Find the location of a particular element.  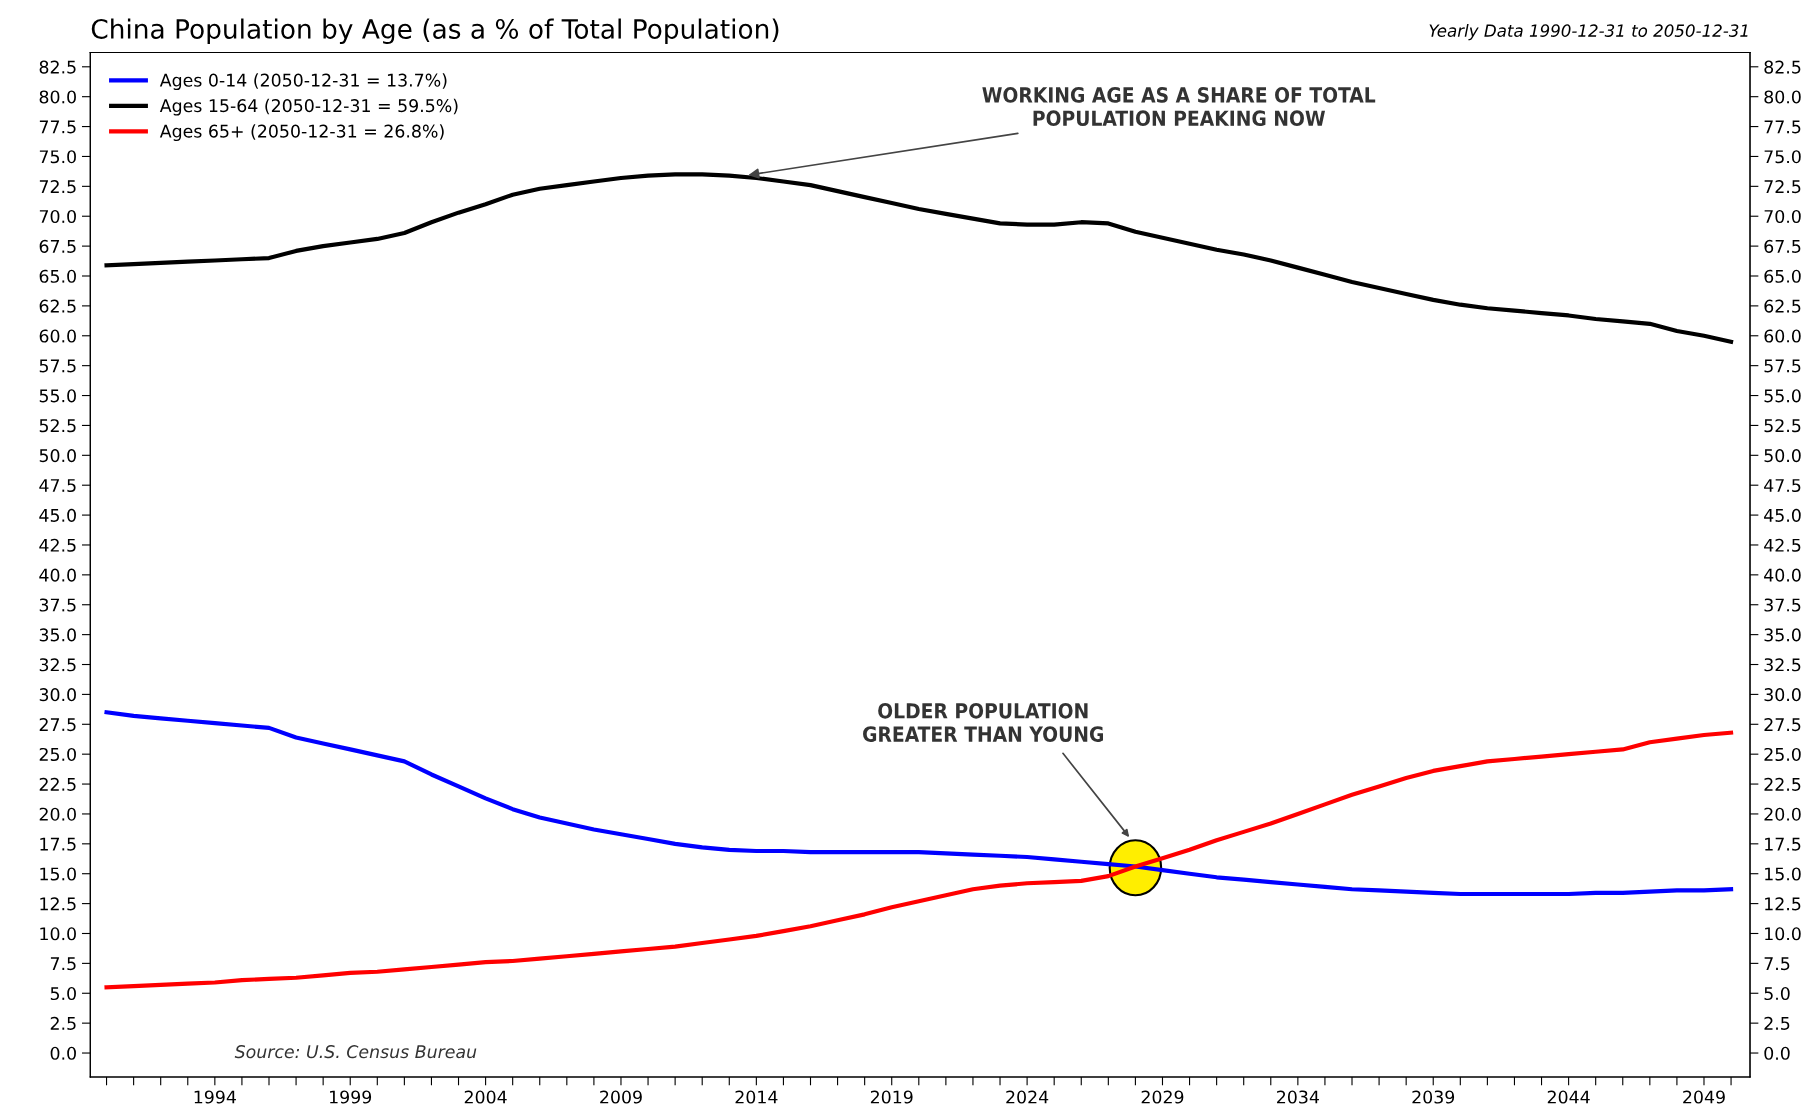

y2-tick-label: 0.0 is located at coordinates (1777, 1053).